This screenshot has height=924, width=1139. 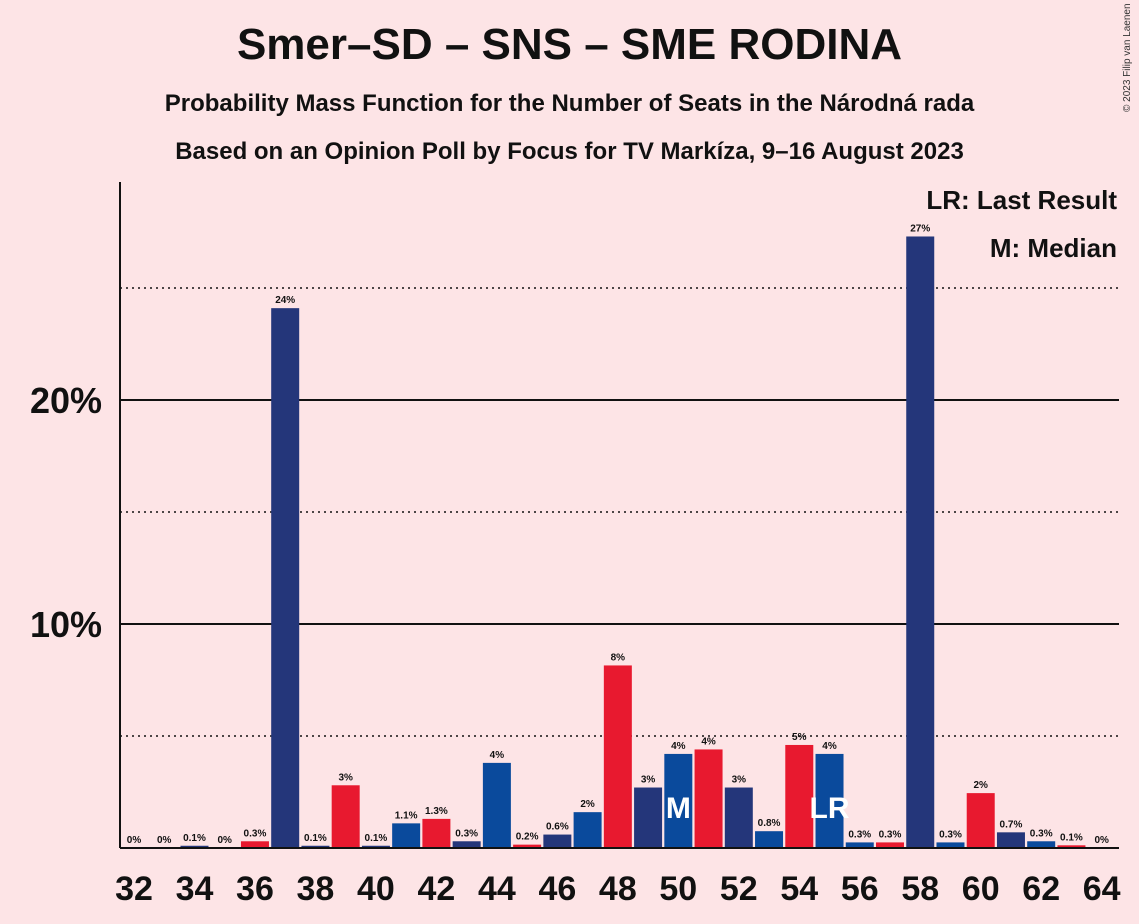 I want to click on x-tick-label: 48, so click(x=618, y=889).